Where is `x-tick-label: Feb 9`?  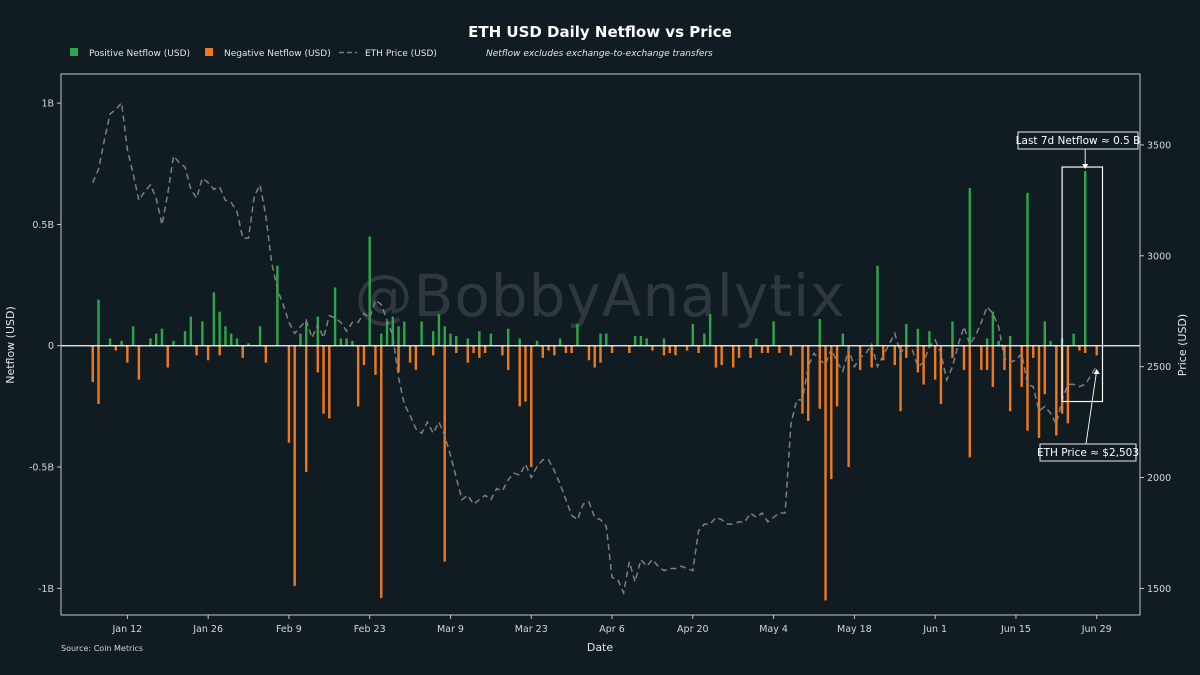 x-tick-label: Feb 9 is located at coordinates (289, 629).